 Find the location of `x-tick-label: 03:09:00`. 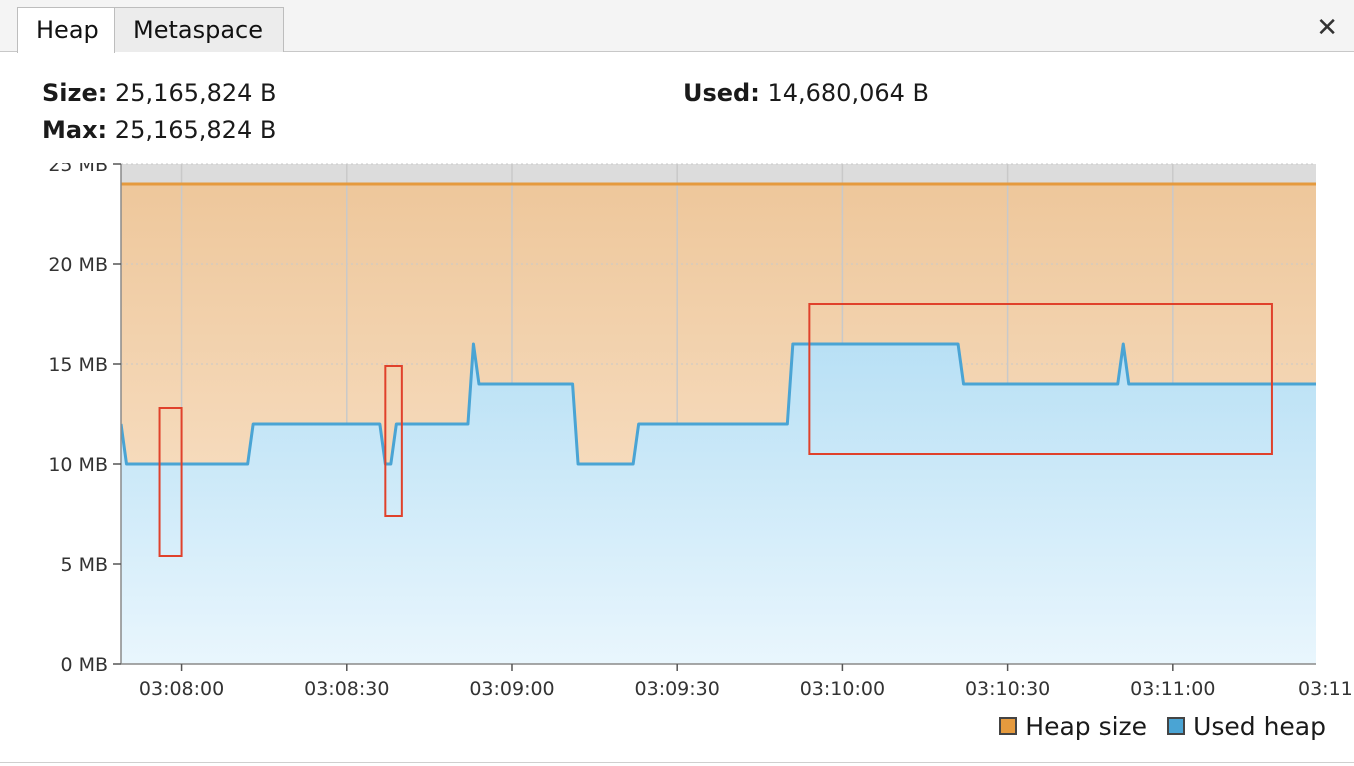

x-tick-label: 03:09:00 is located at coordinates (511, 689).